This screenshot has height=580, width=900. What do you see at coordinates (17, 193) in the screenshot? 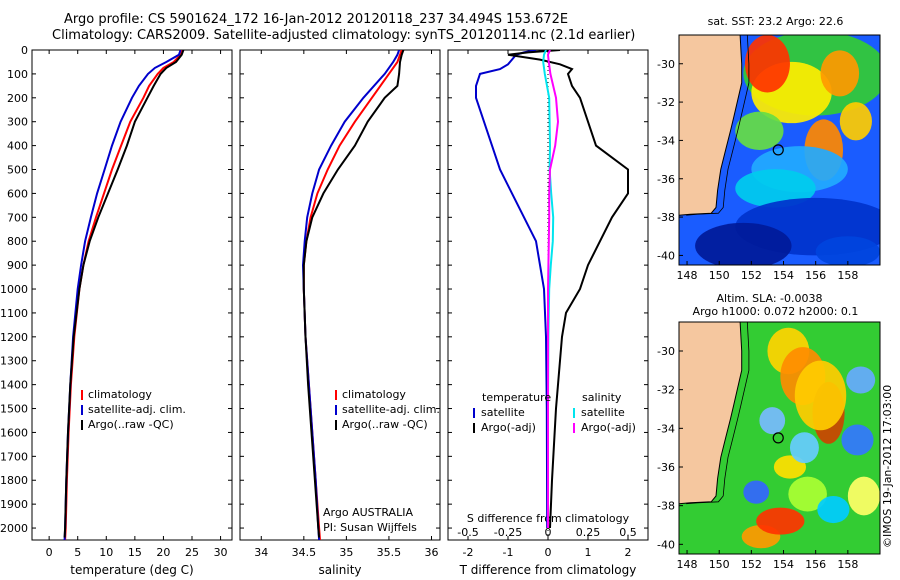
I see `y-tick-label: 600` at bounding box center [17, 193].